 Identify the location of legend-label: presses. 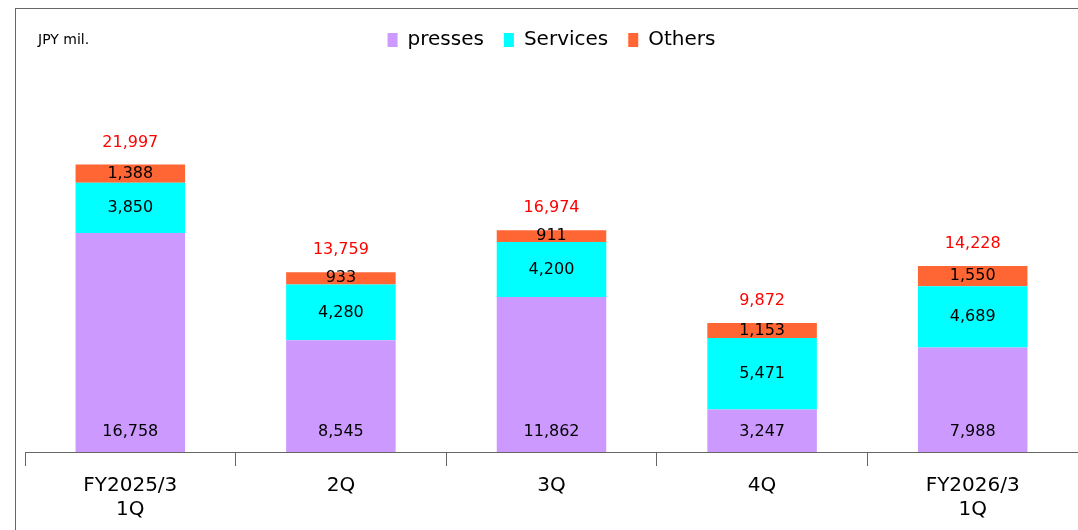
(445, 38).